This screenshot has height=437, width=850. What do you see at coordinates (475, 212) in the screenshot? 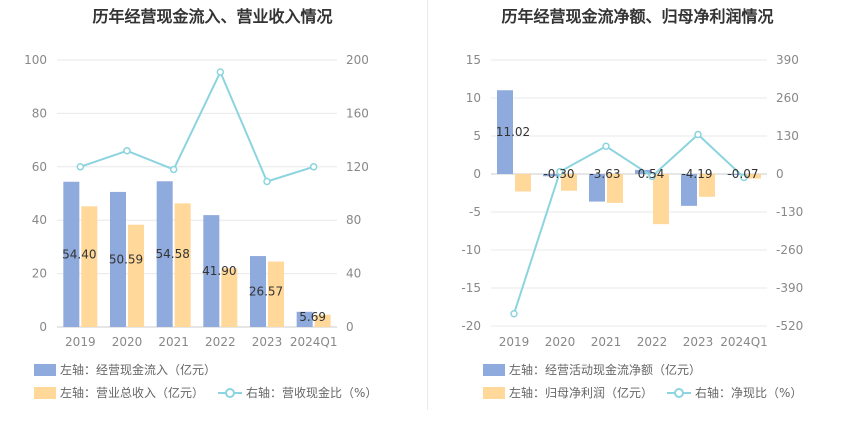
I see `y-left-tick-label: -5` at bounding box center [475, 212].